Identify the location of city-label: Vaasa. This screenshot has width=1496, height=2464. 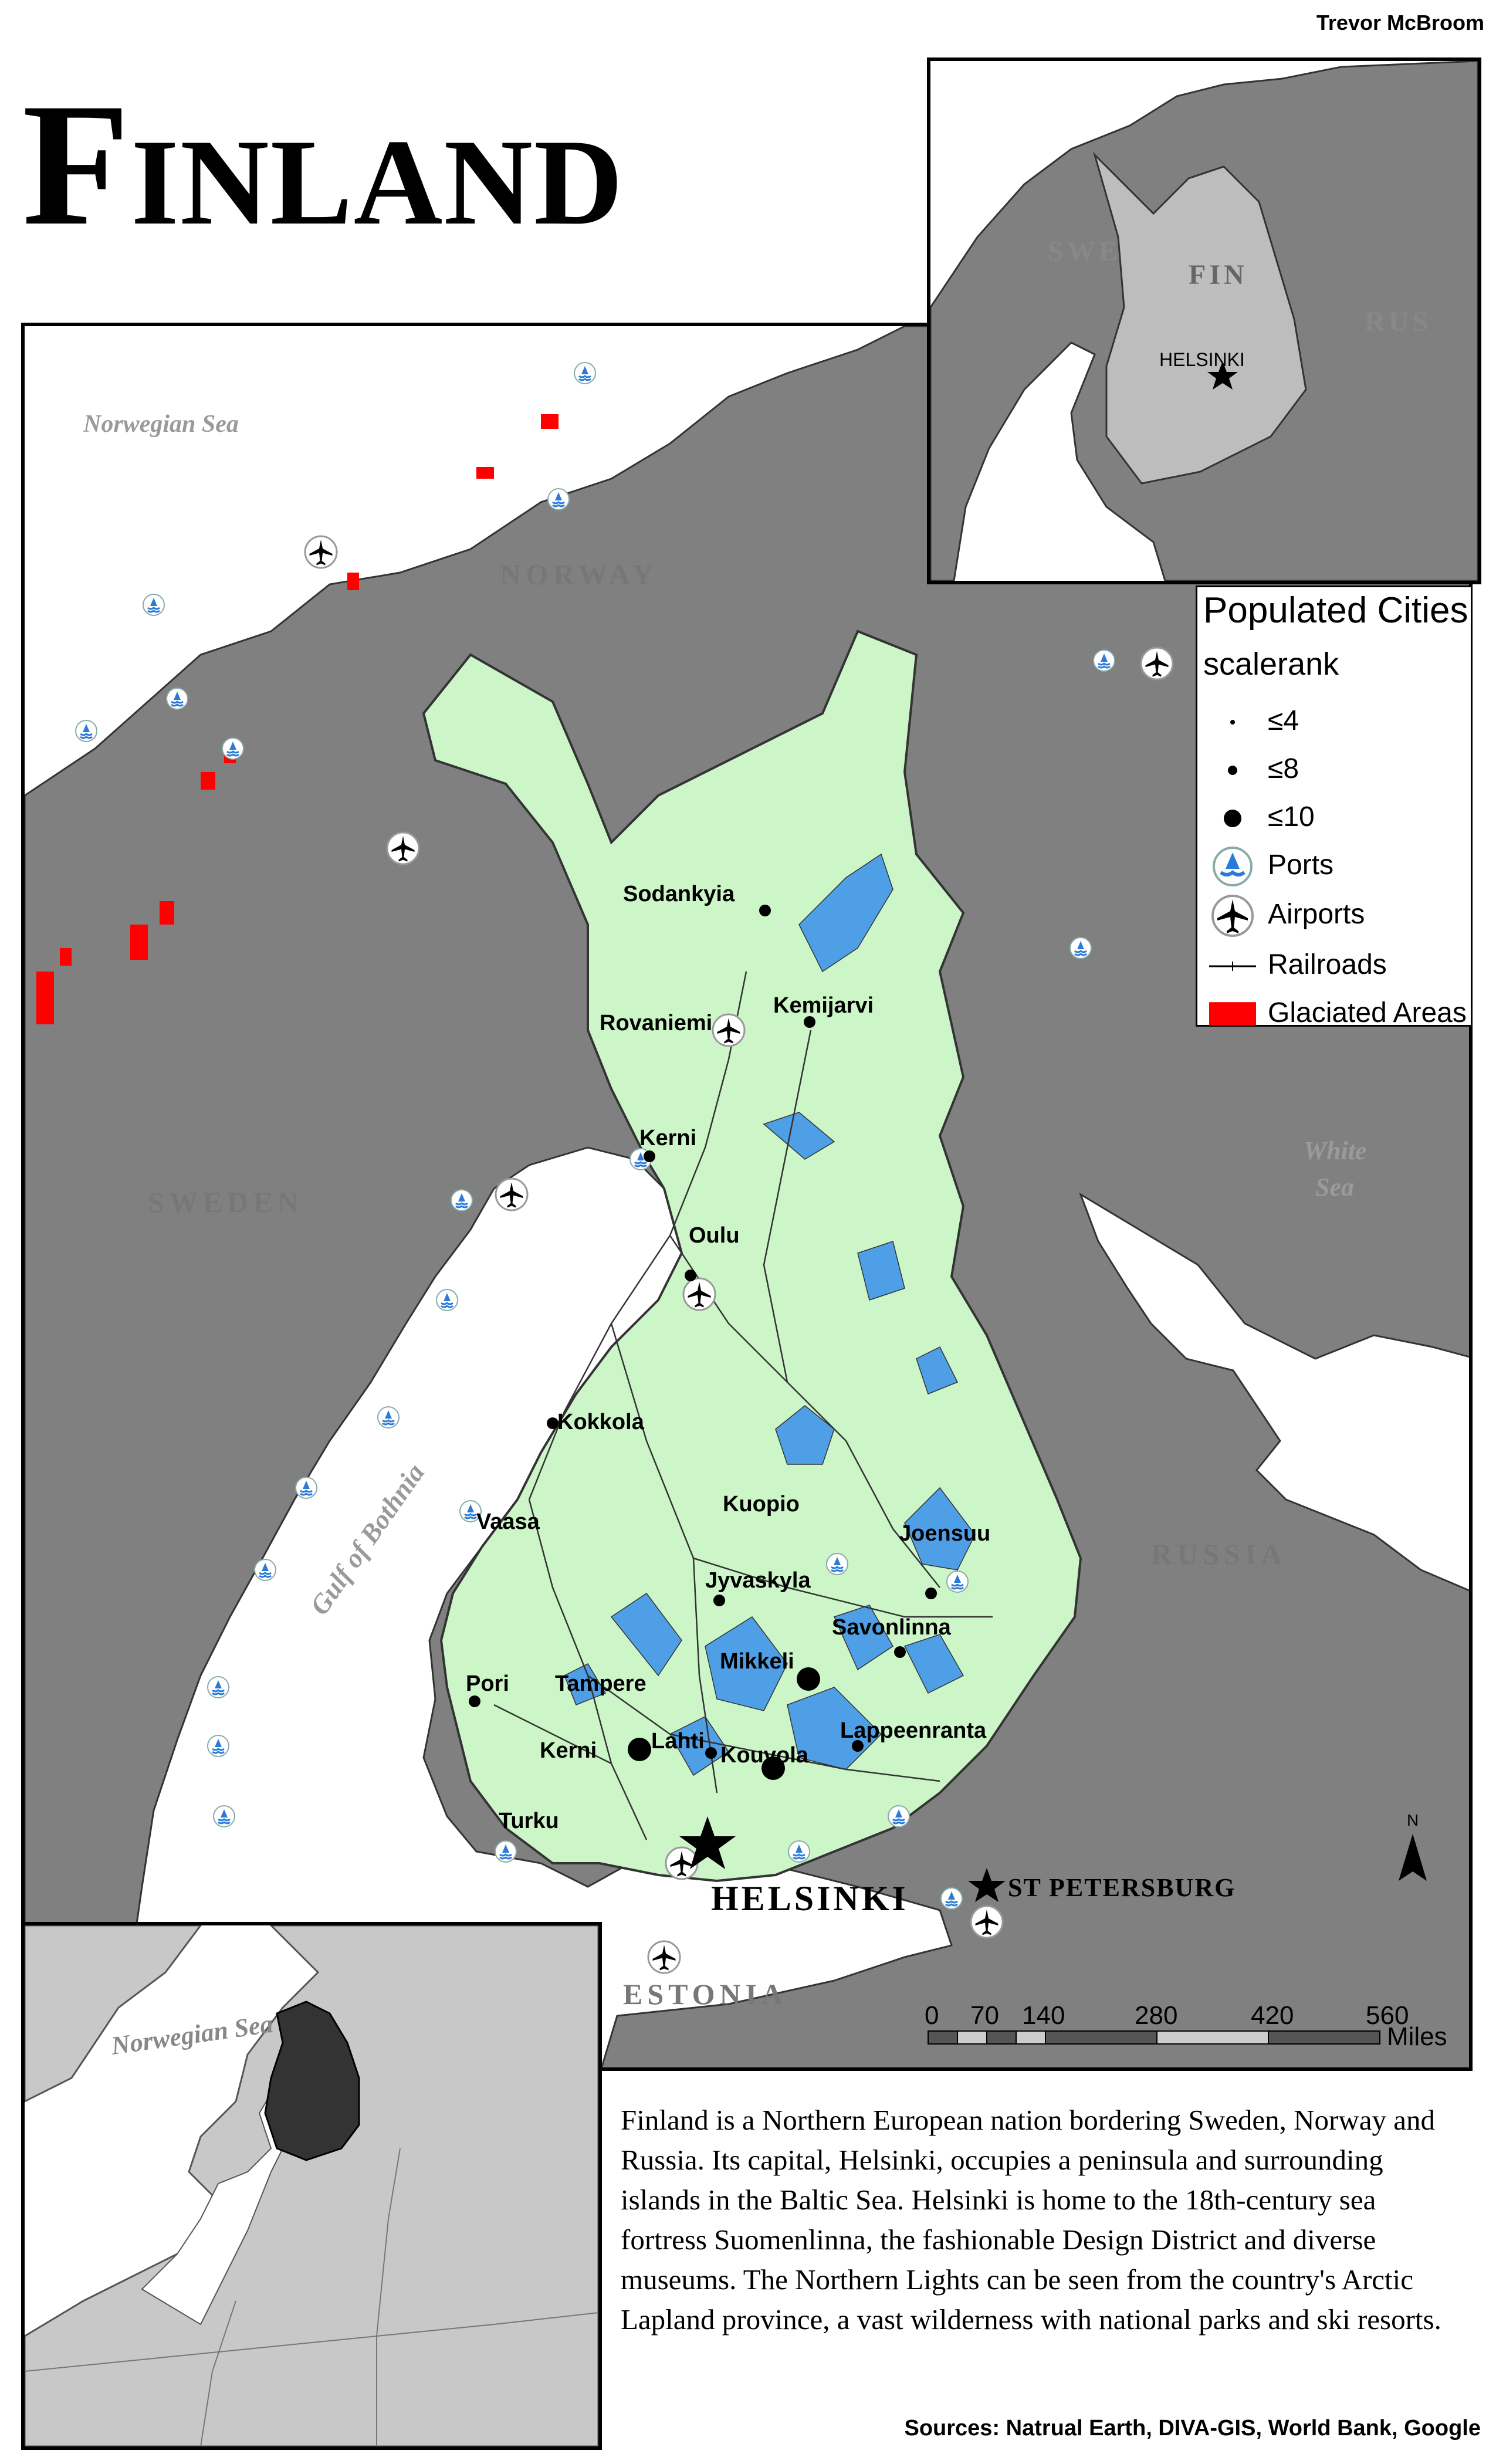
(508, 1521).